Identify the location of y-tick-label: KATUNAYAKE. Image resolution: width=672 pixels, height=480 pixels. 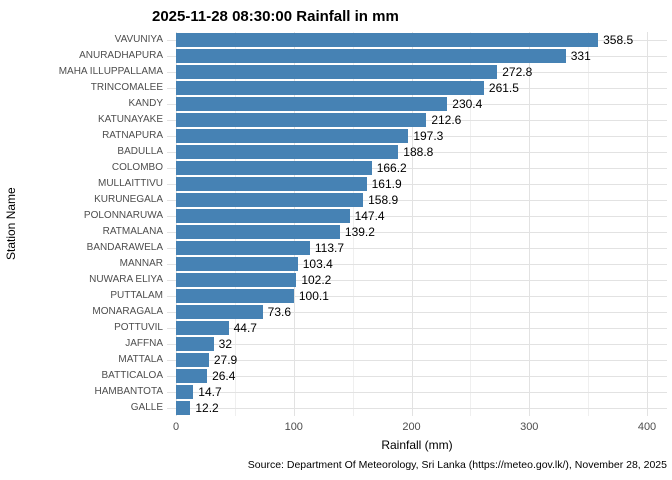
(130, 119).